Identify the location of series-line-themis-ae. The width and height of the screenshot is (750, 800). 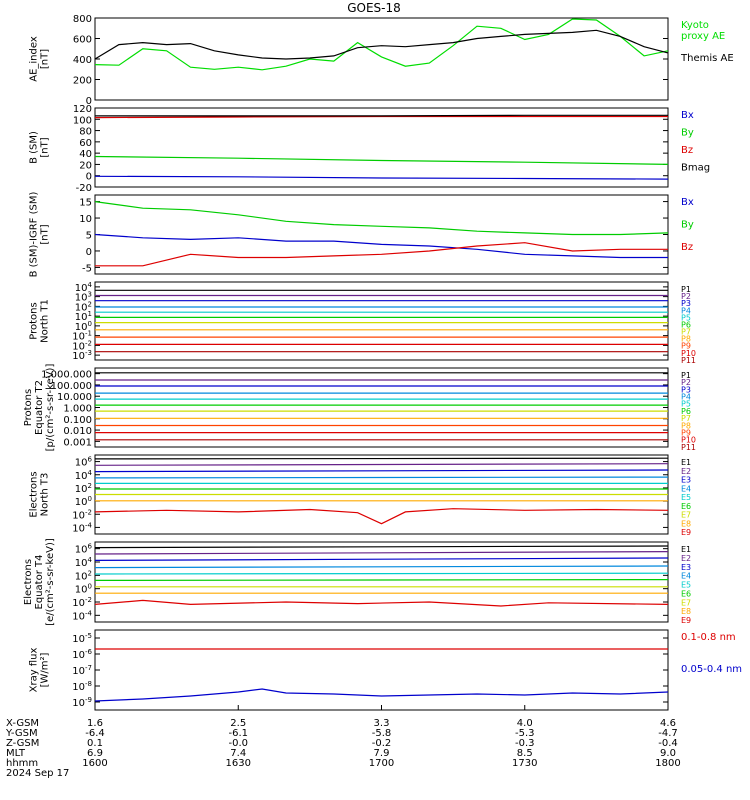
(381, 44).